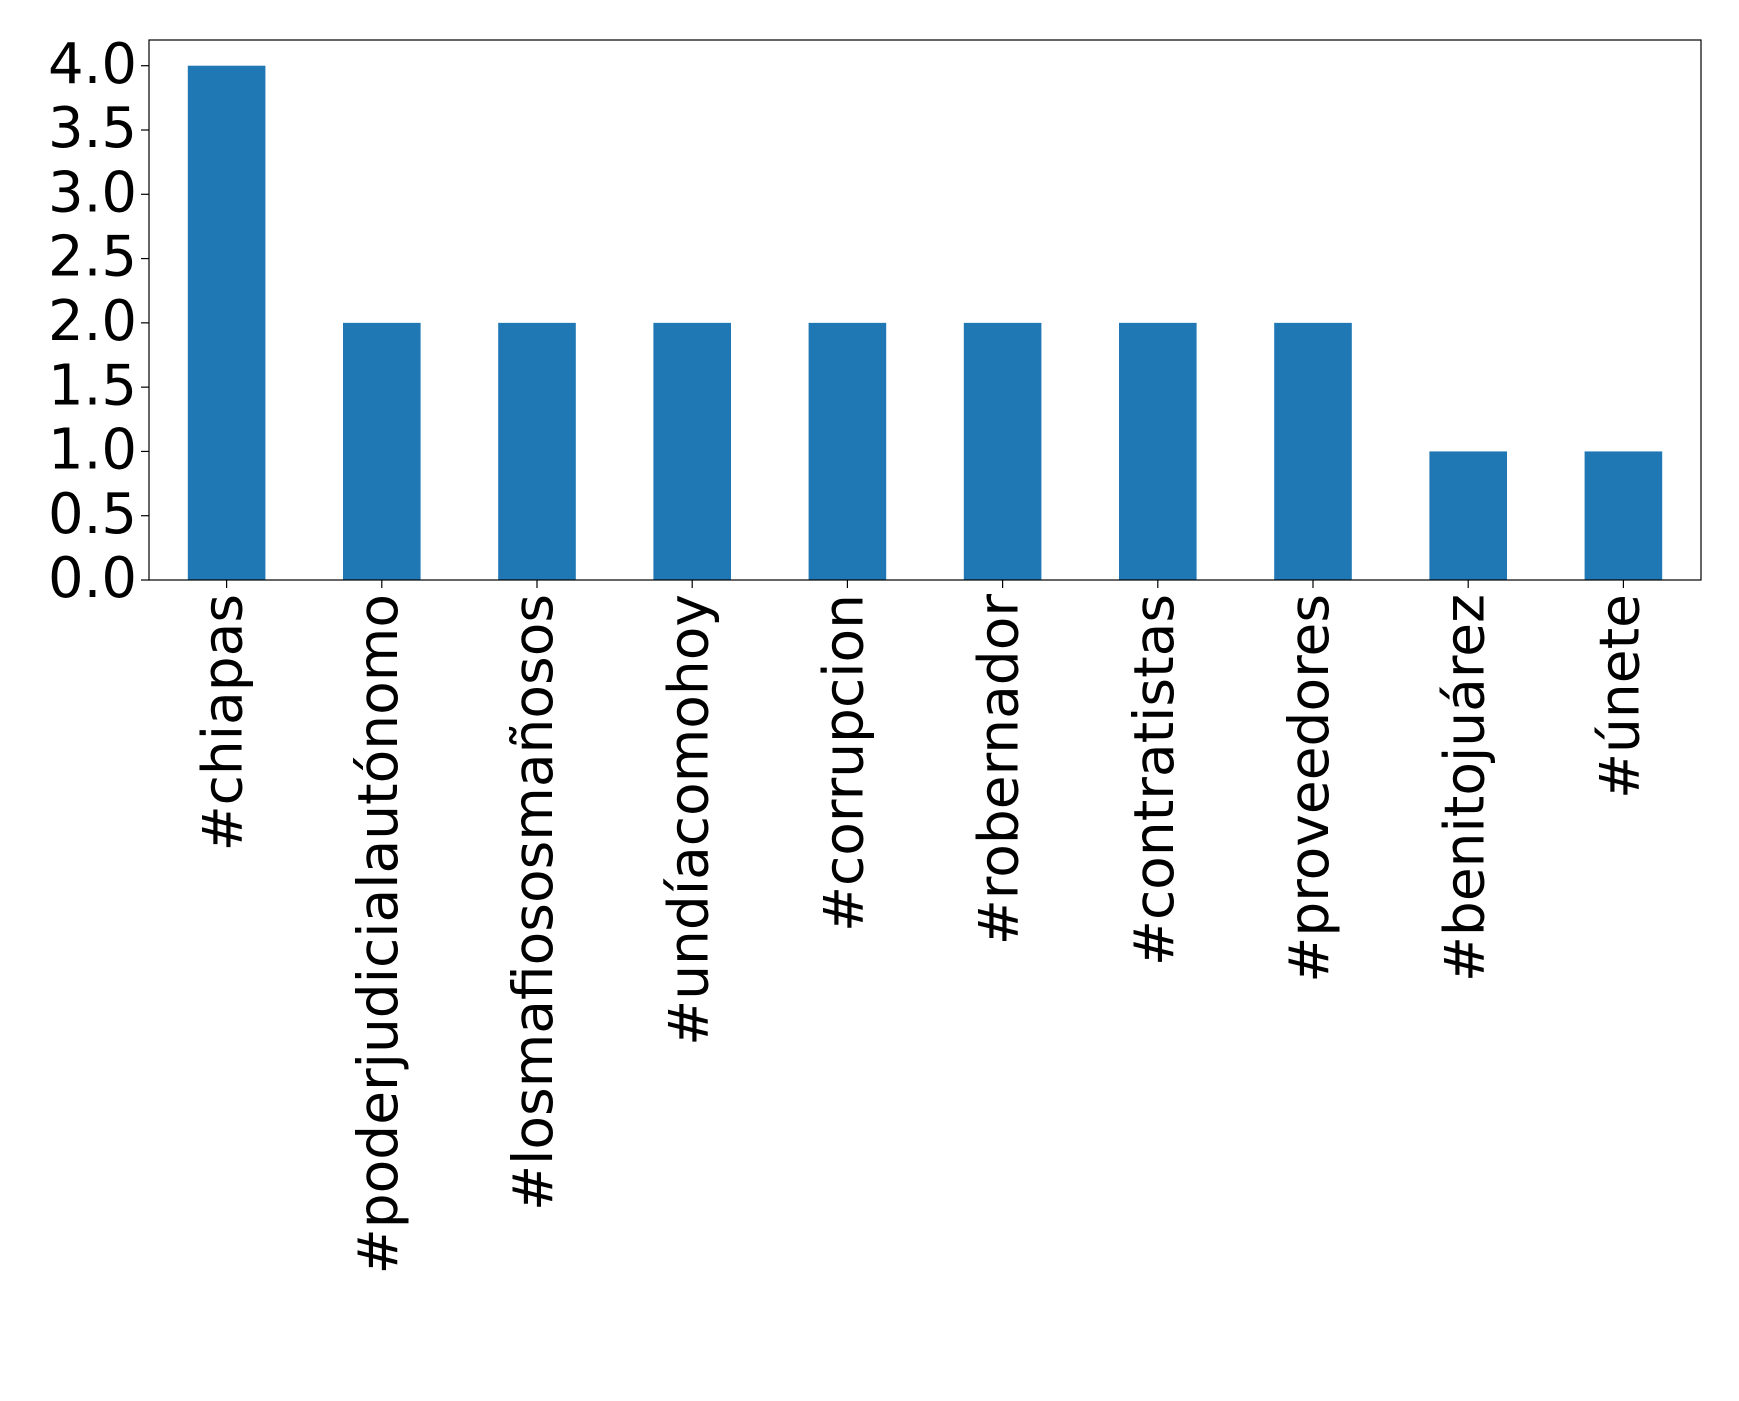 This screenshot has width=1739, height=1401. I want to click on x-tick-label: #benitojuárez, so click(1464, 788).